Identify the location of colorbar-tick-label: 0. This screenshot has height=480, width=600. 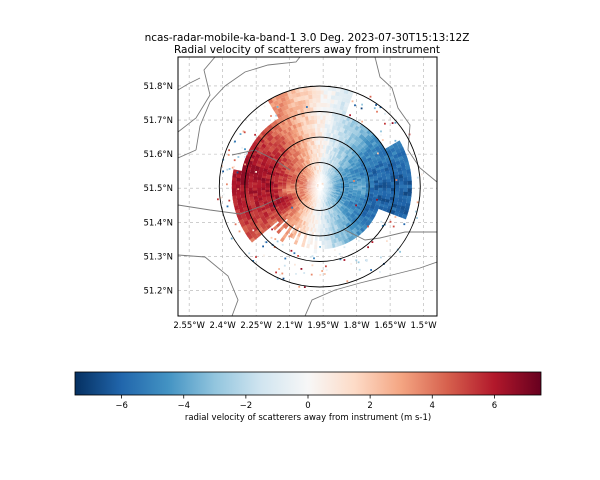
(307, 406).